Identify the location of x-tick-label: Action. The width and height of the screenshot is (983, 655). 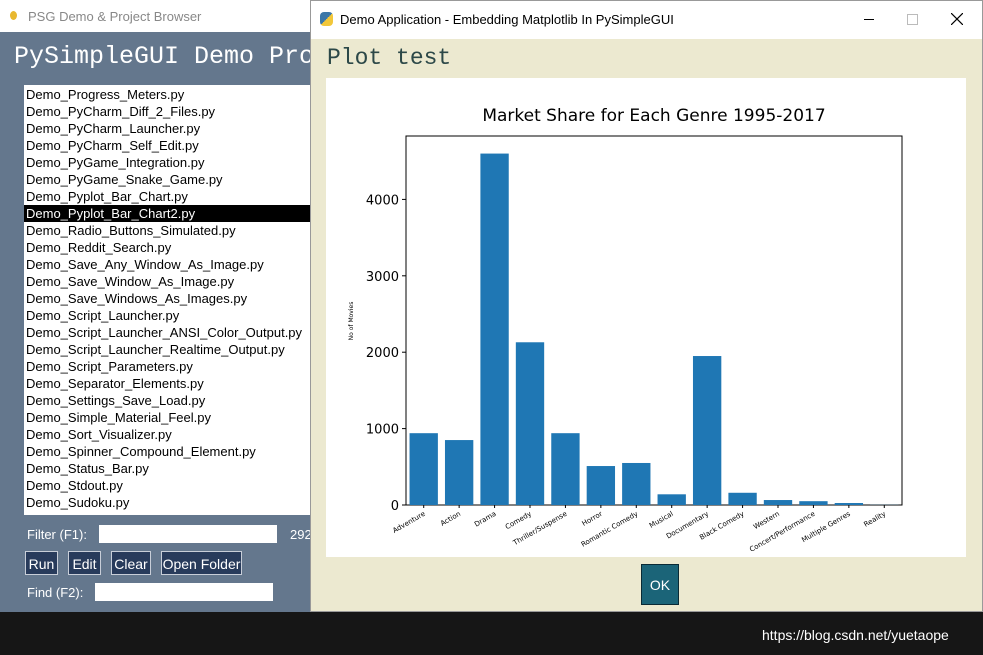
(450, 519).